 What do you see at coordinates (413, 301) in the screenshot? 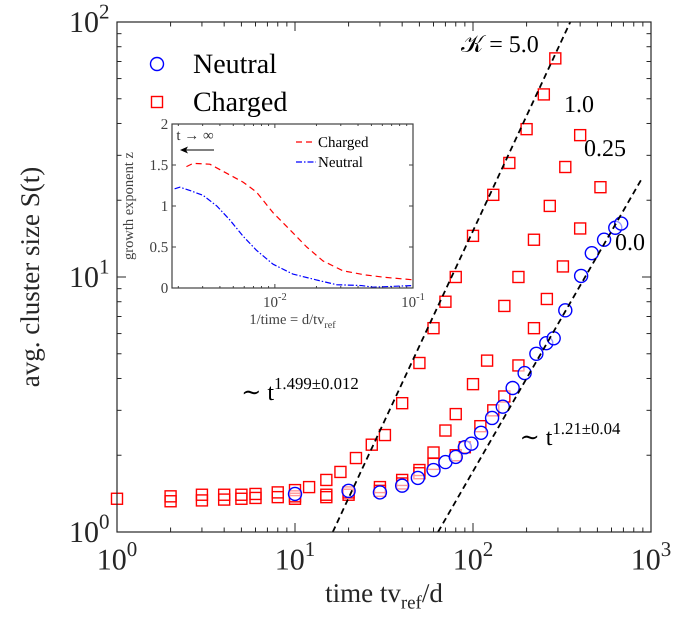
I see `x-tick-label: 10$^{-1}$` at bounding box center [413, 301].